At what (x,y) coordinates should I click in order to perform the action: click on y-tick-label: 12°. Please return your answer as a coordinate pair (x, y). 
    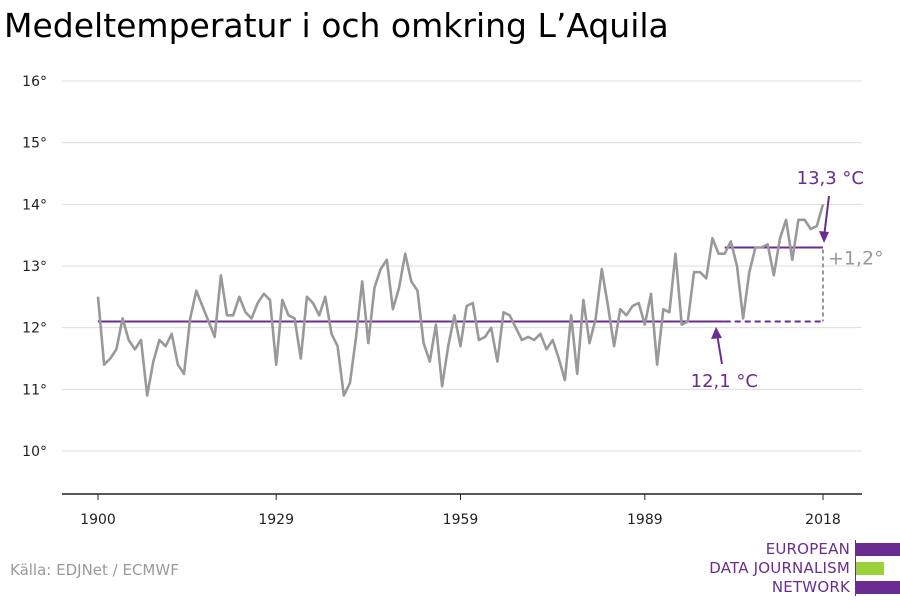
    Looking at the image, I should click on (34, 329).